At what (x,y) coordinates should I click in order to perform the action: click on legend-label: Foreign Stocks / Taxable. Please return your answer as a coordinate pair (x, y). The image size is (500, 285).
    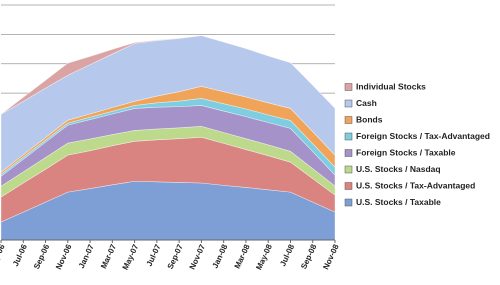
    Looking at the image, I should click on (406, 152).